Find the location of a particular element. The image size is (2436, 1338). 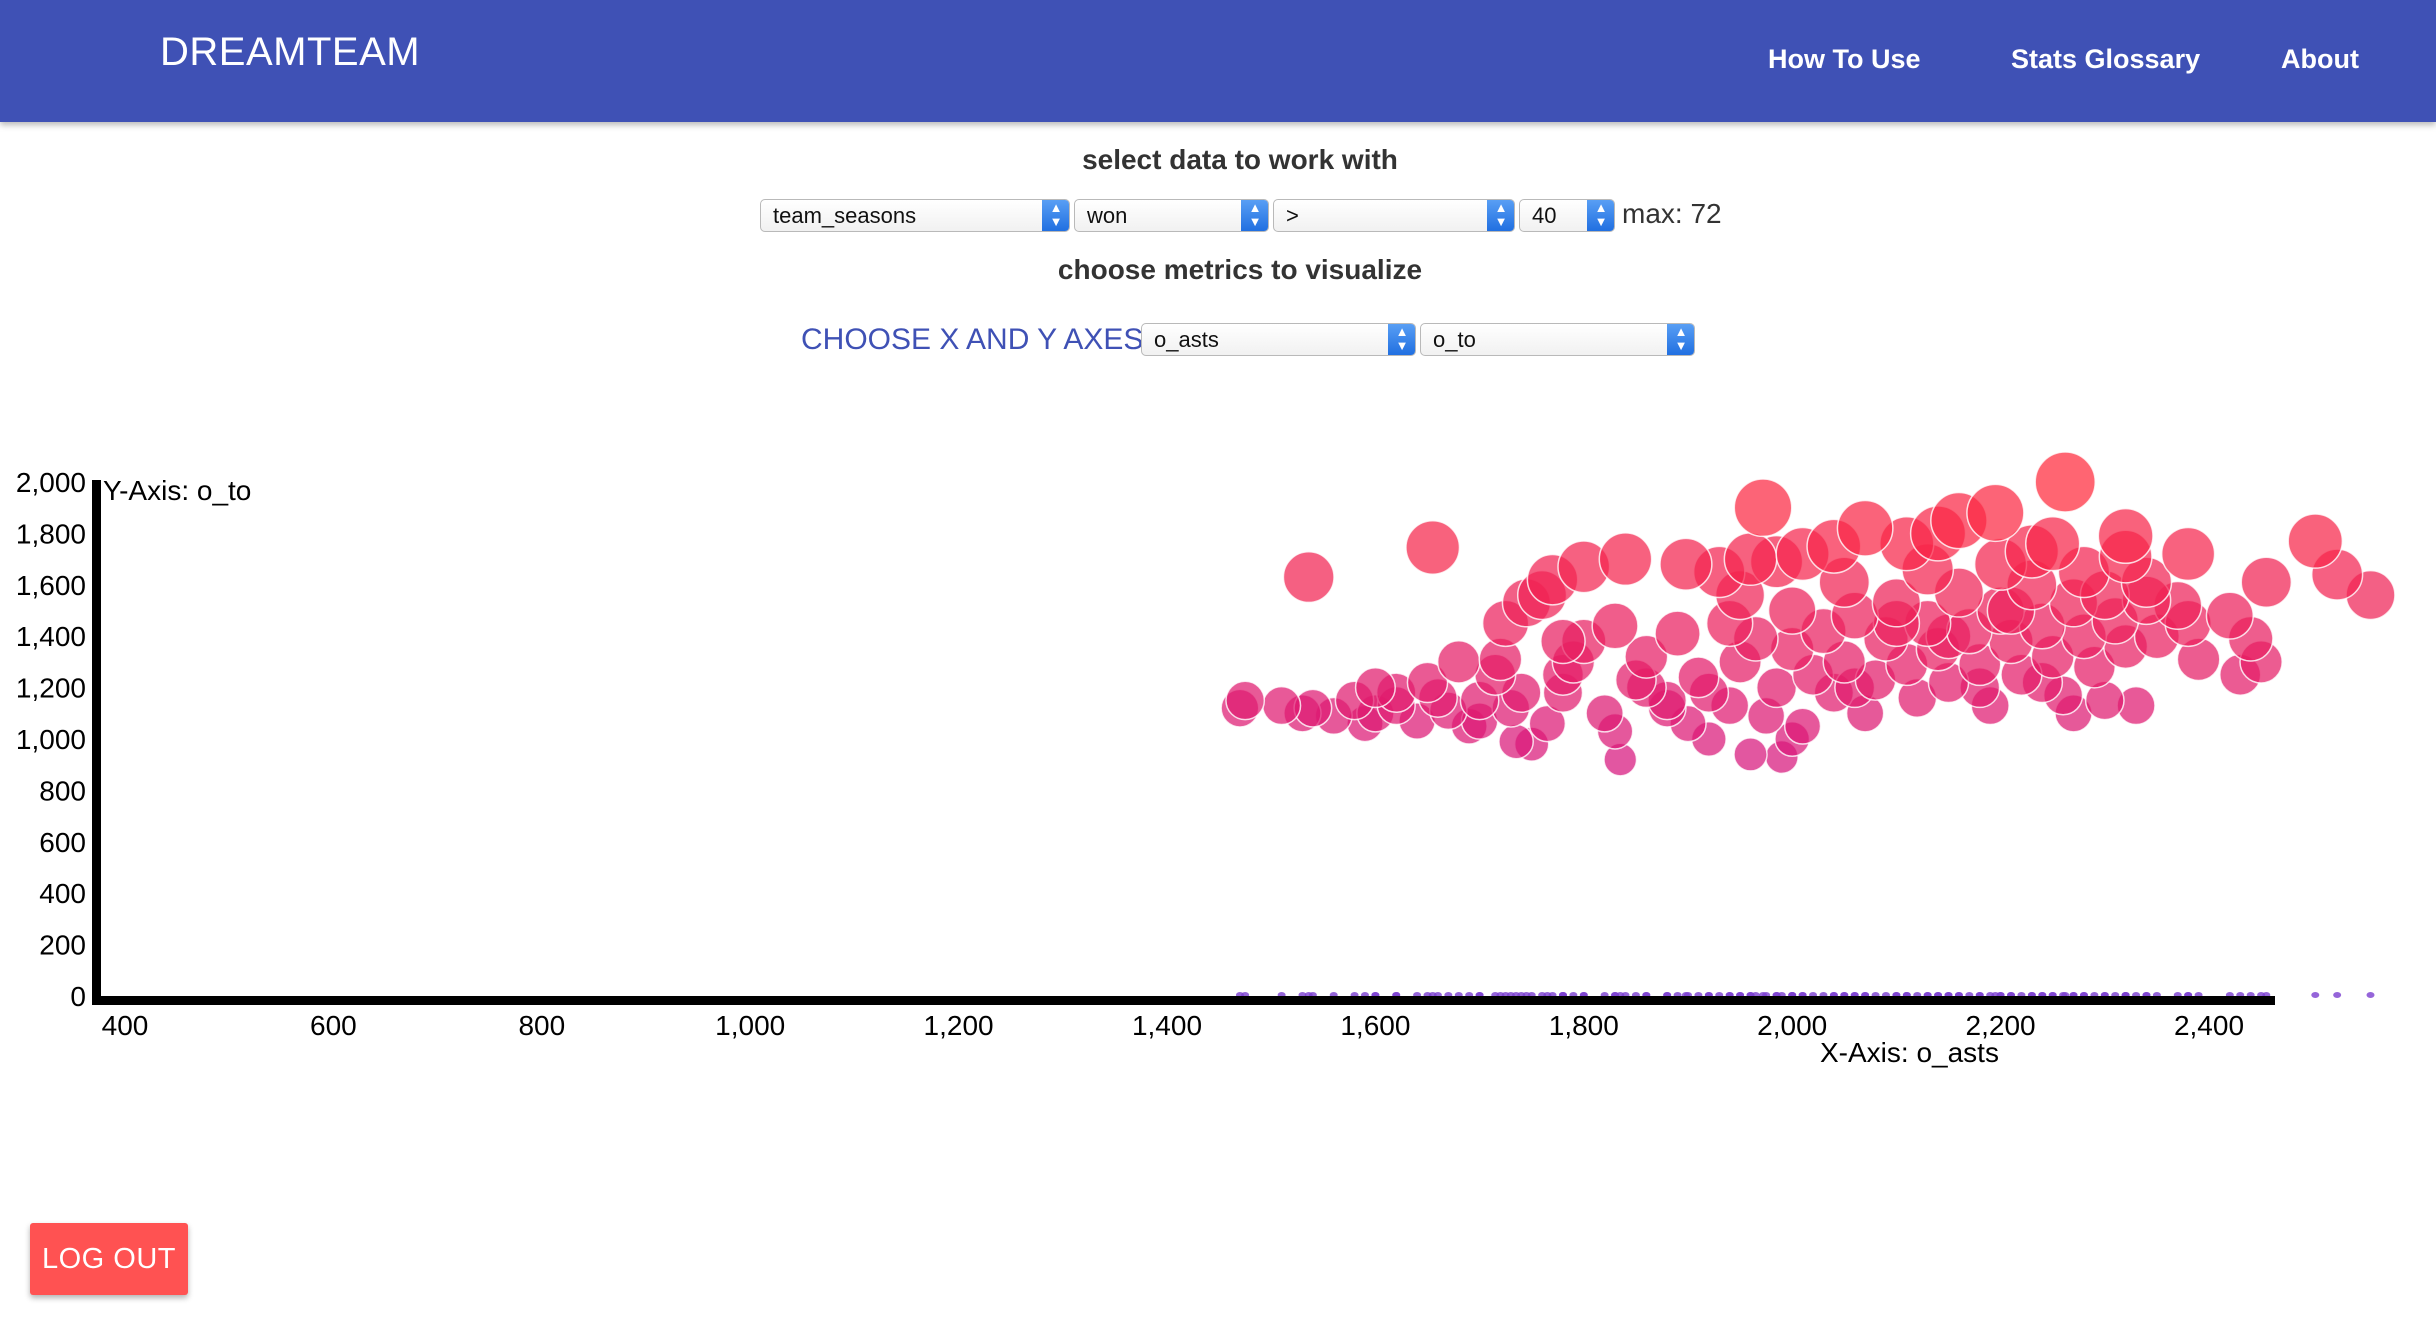

field-select: won ▲ ▼ is located at coordinates (1171, 215).